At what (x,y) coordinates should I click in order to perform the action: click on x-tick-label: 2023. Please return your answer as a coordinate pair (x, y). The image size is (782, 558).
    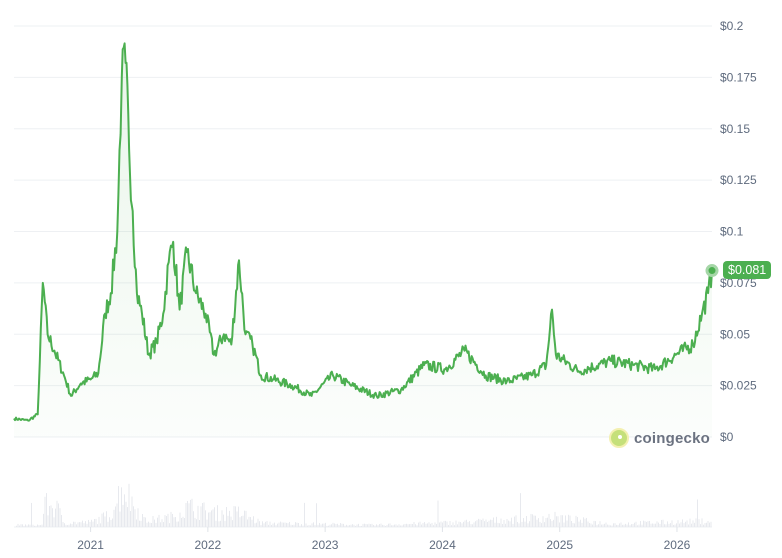
    Looking at the image, I should click on (325, 545).